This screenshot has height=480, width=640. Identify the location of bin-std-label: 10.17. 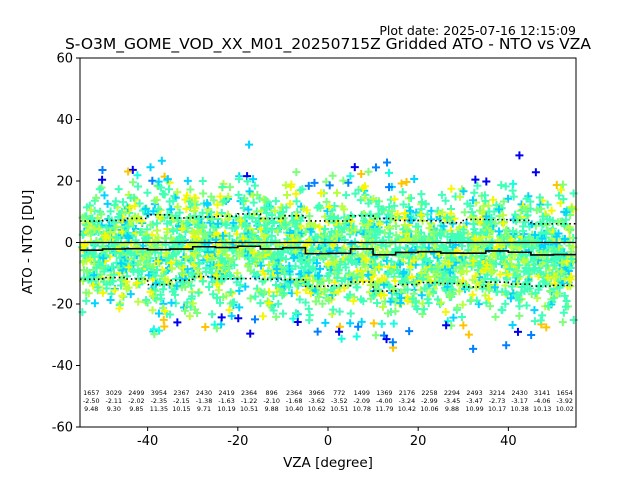
(497, 409).